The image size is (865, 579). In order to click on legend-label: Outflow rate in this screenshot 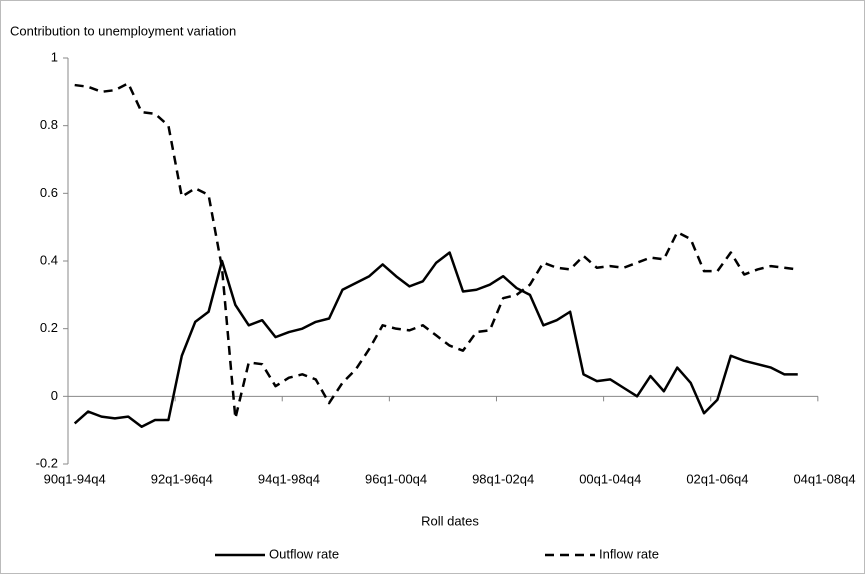, I will do `click(304, 553)`.